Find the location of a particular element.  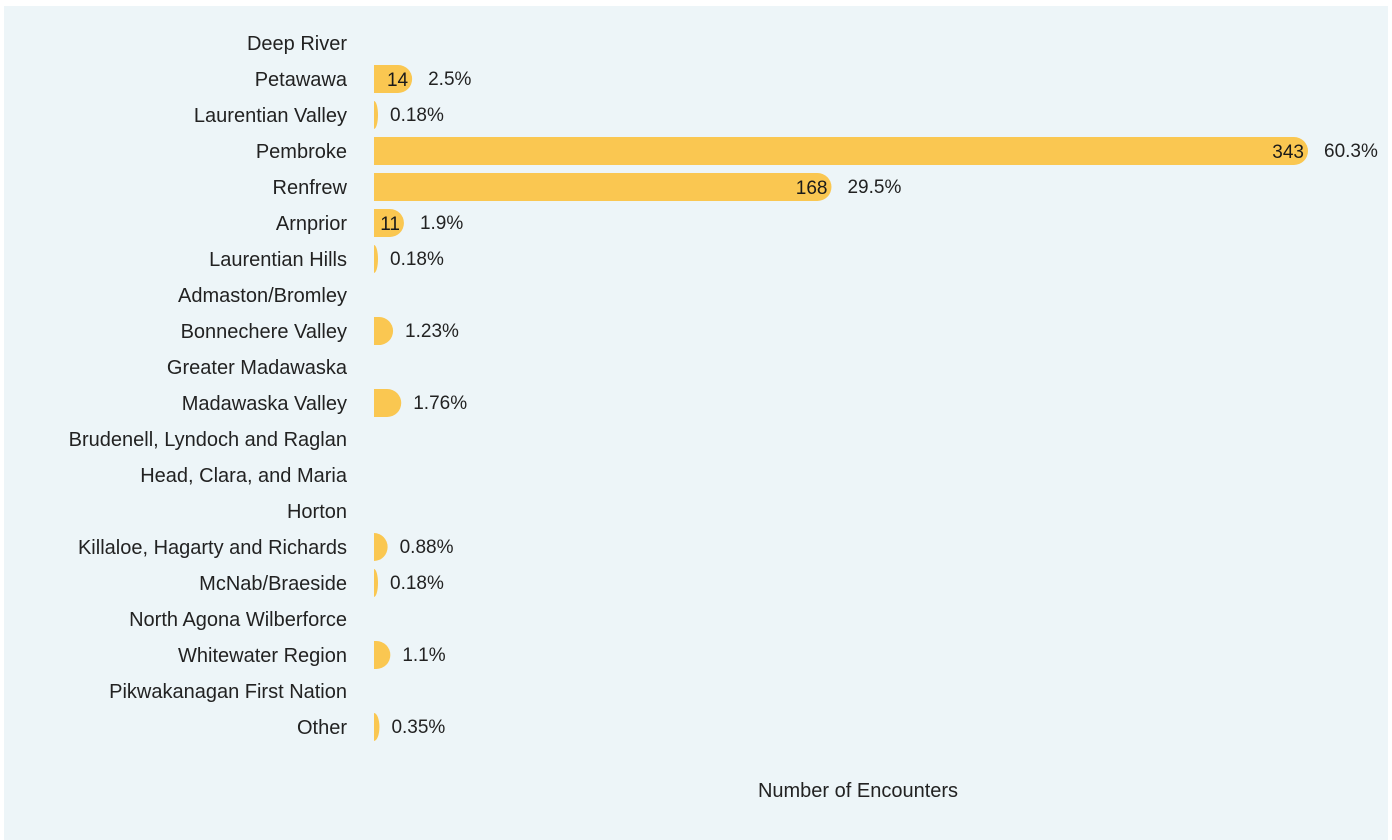

category-label: Head, Clara, and Maria is located at coordinates (244, 476).